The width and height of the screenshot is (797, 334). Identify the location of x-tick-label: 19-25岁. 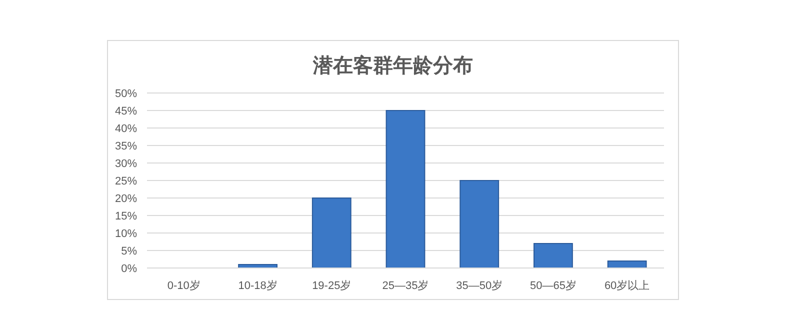
(332, 286).